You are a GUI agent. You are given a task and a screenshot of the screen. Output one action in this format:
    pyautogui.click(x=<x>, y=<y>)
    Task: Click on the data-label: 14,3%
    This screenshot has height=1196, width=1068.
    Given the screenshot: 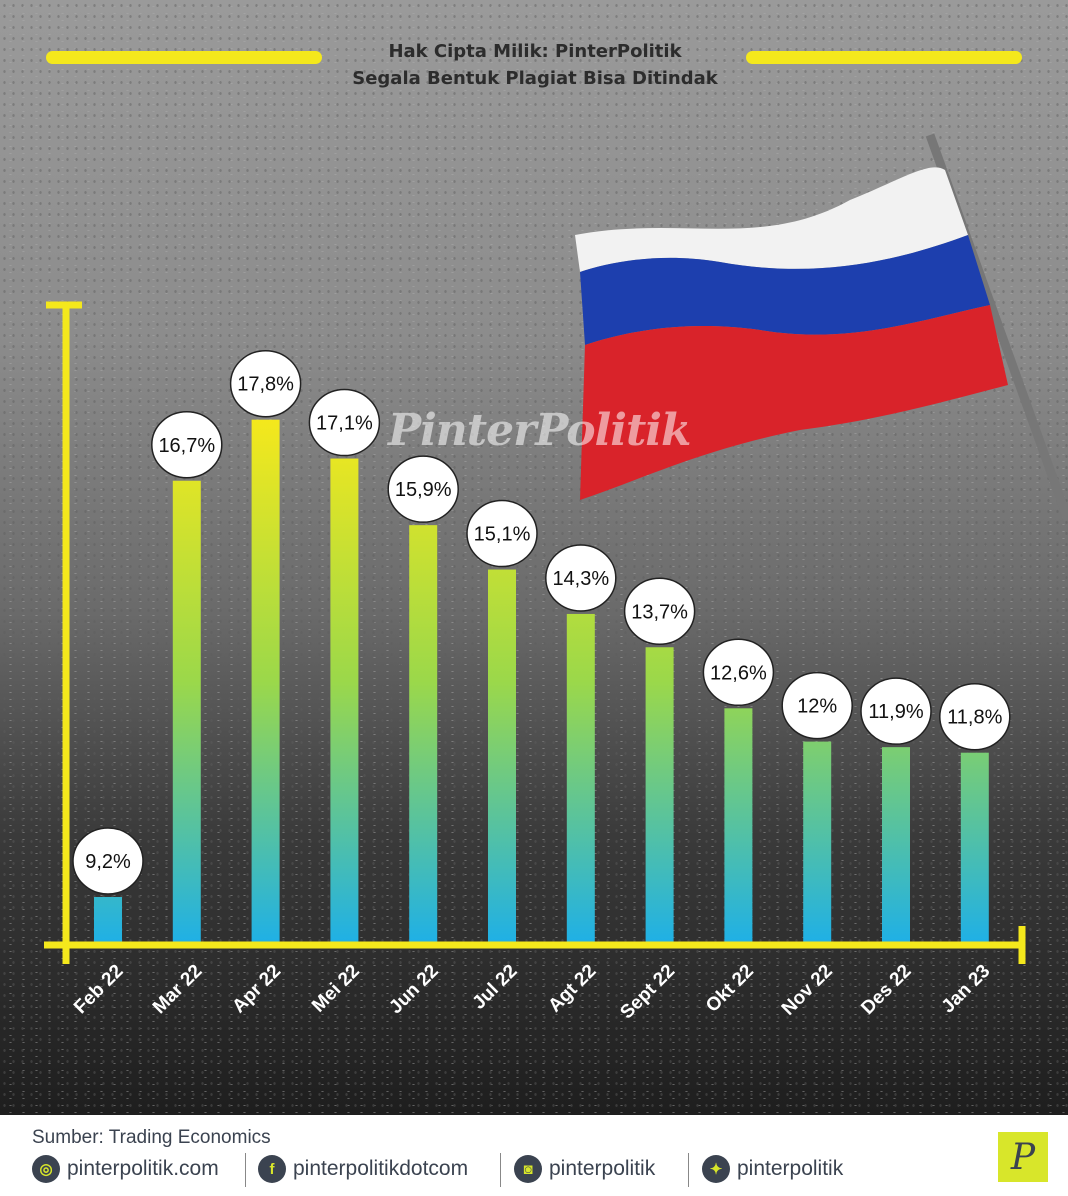 What is the action you would take?
    pyautogui.click(x=580, y=579)
    